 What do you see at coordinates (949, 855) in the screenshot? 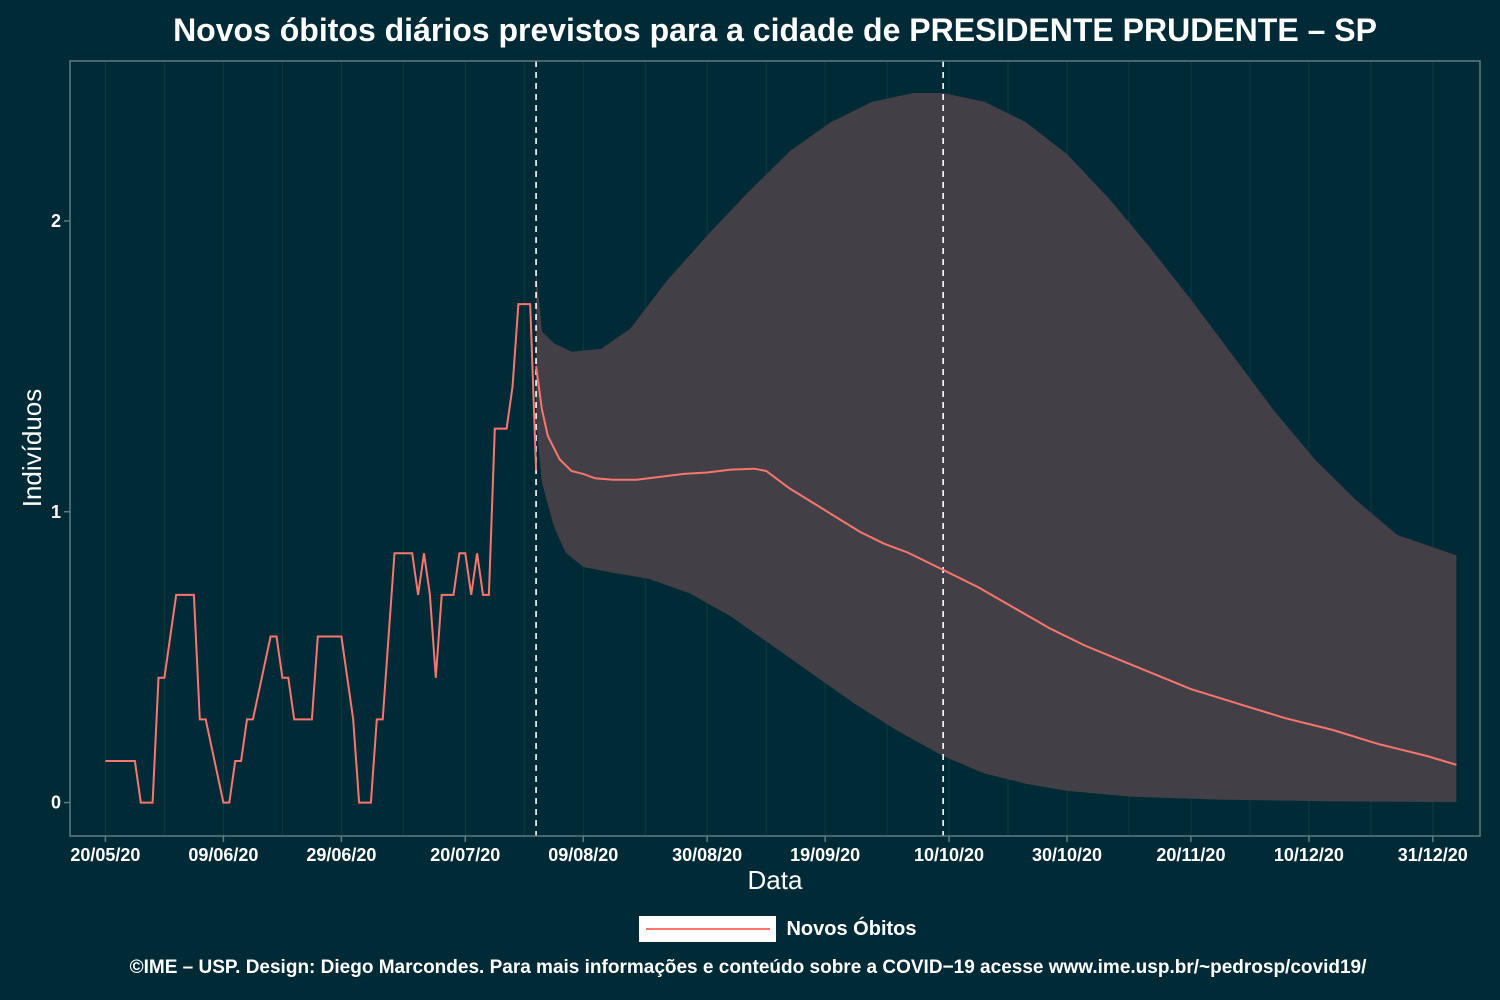
I see `x-tick-label: 10/10/20` at bounding box center [949, 855].